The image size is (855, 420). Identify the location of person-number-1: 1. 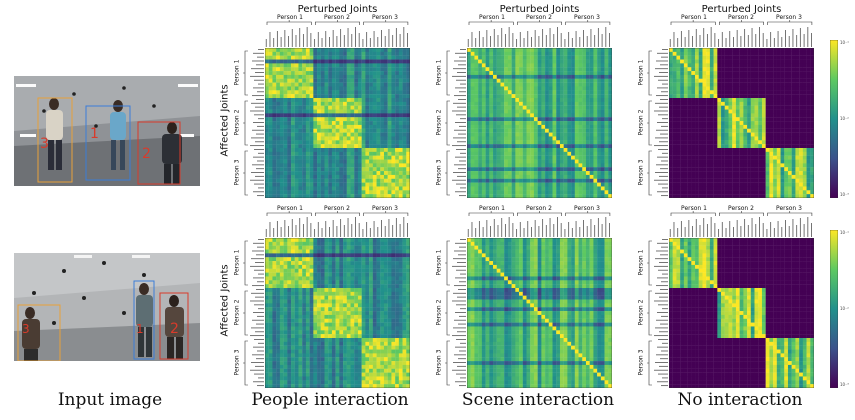
(94, 134).